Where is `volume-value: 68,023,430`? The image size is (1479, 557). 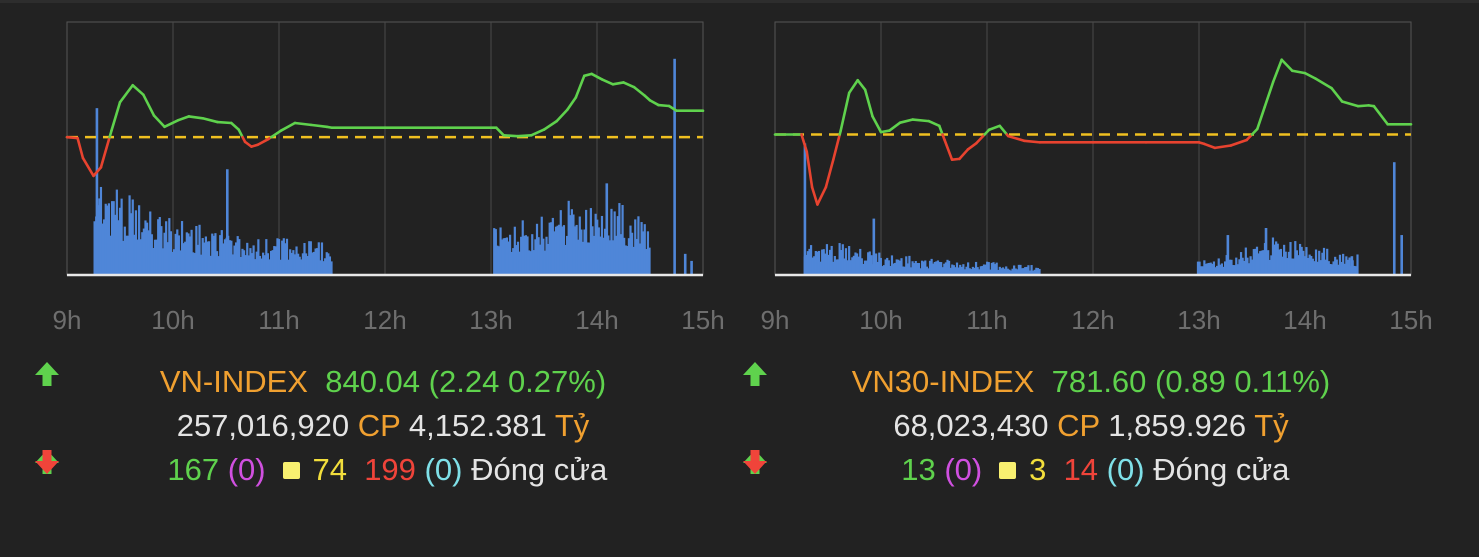
volume-value: 68,023,430 is located at coordinates (971, 425).